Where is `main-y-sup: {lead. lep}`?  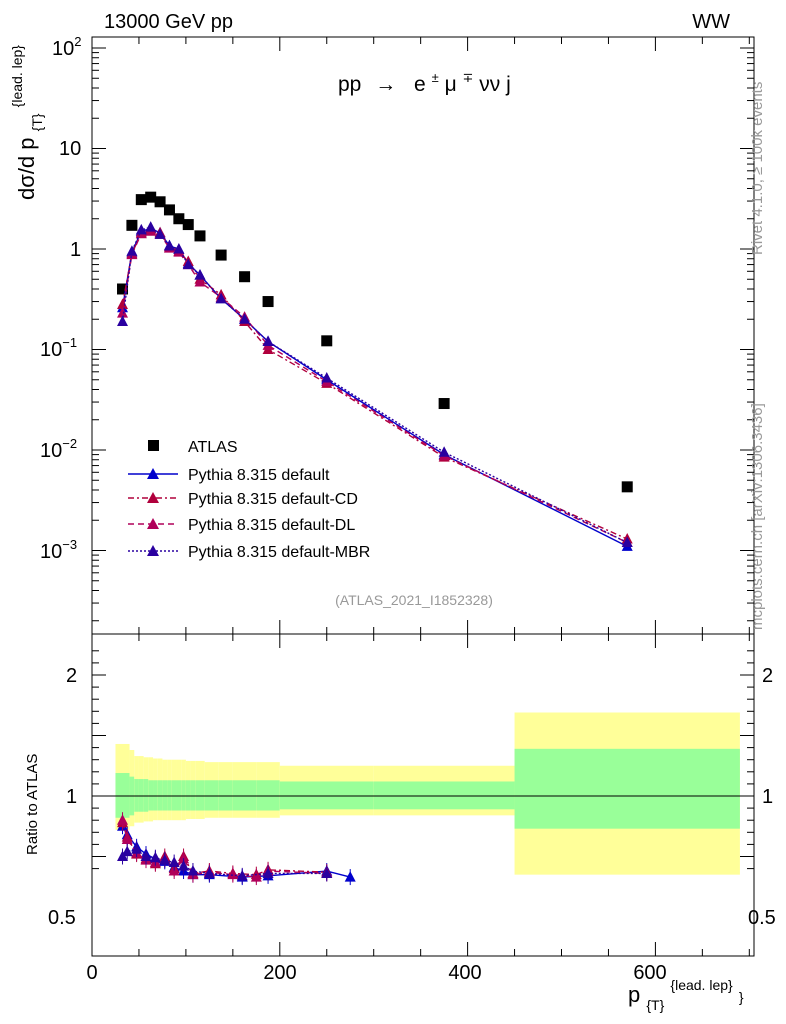
main-y-sup: {lead. lep} is located at coordinates (17, 76).